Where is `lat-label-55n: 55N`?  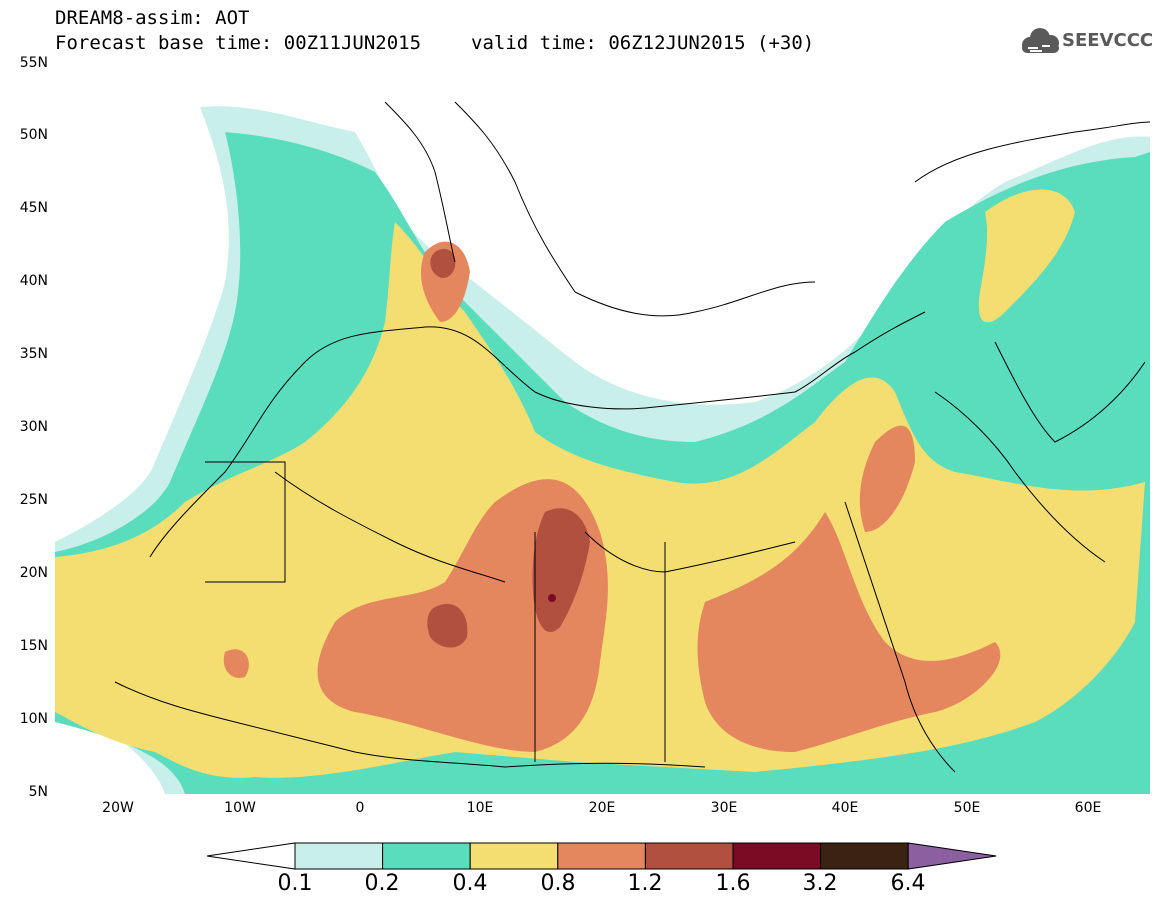 lat-label-55n: 55N is located at coordinates (33, 63).